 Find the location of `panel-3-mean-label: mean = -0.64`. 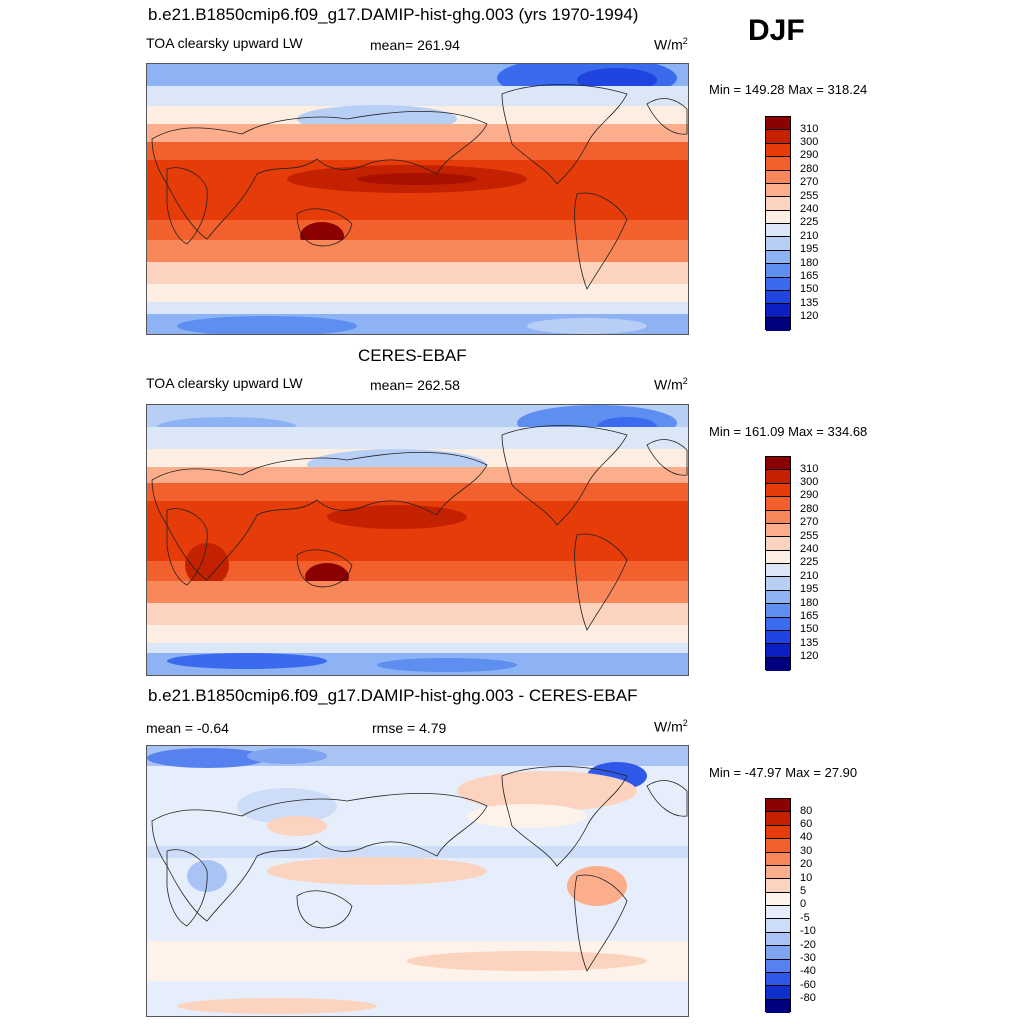

panel-3-mean-label: mean = -0.64 is located at coordinates (187, 728).